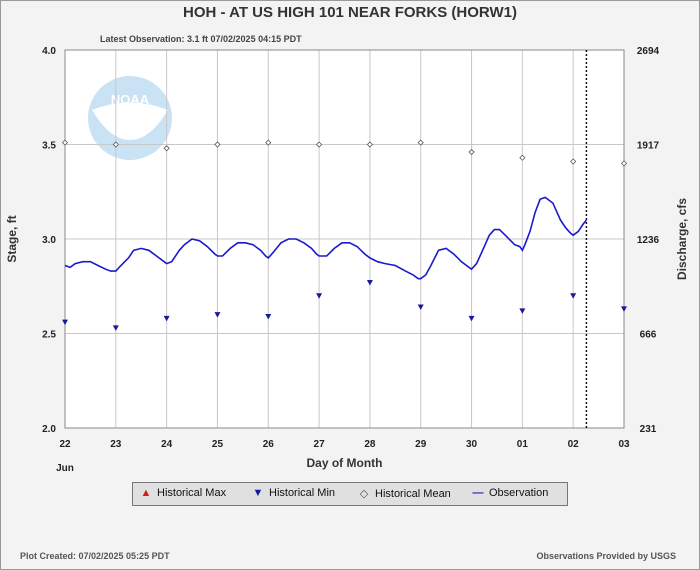 The width and height of the screenshot is (700, 570). Describe the element at coordinates (364, 494) in the screenshot. I see `legend-mean-icon: ◇` at that location.